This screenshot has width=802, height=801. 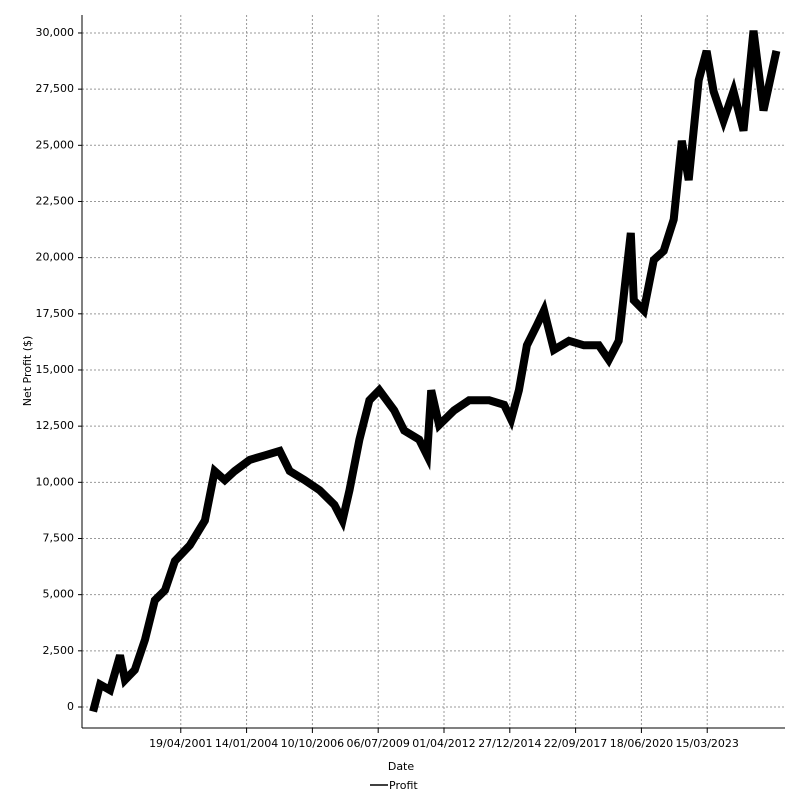 What do you see at coordinates (246, 743) in the screenshot?
I see `x-tick-label: 14/01/2004` at bounding box center [246, 743].